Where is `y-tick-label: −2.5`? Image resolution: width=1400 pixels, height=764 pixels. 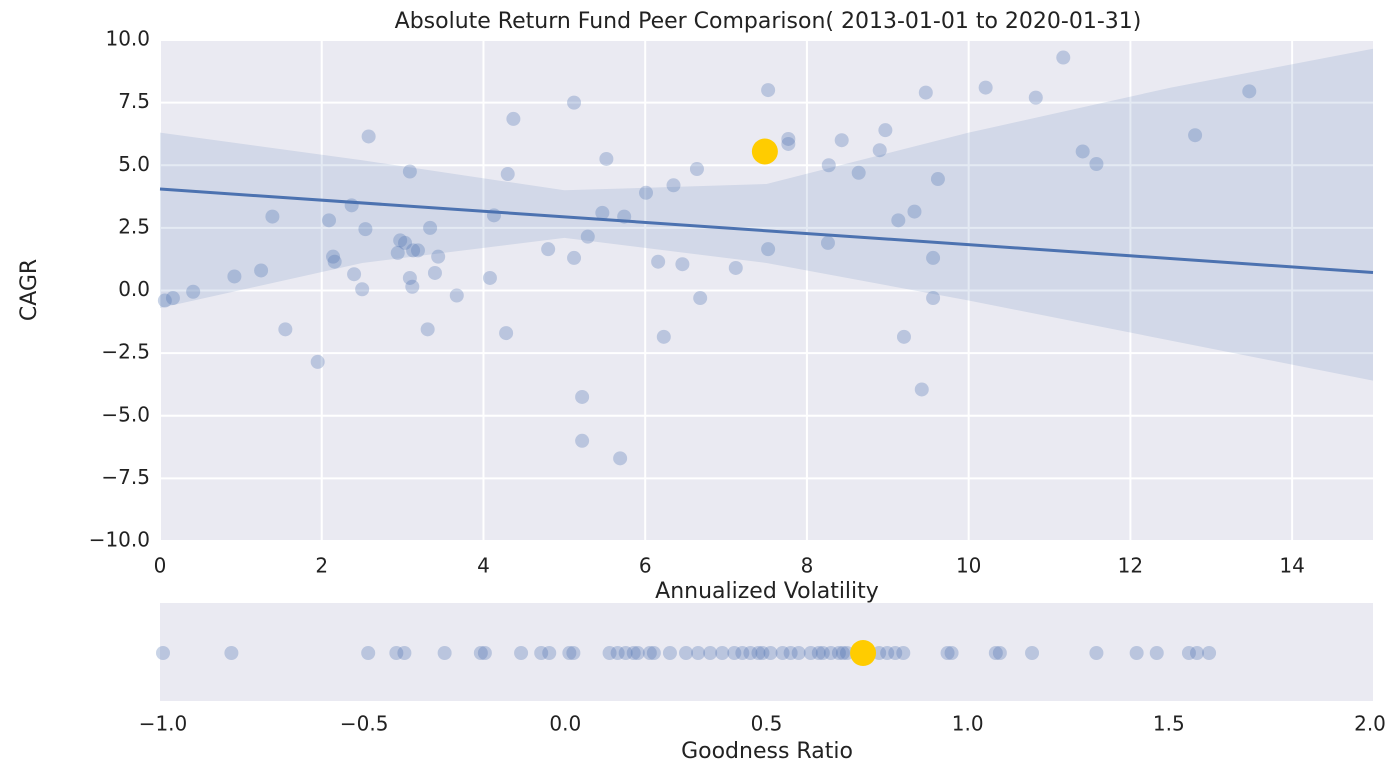
y-tick-label: −2.5 is located at coordinates (125, 352).